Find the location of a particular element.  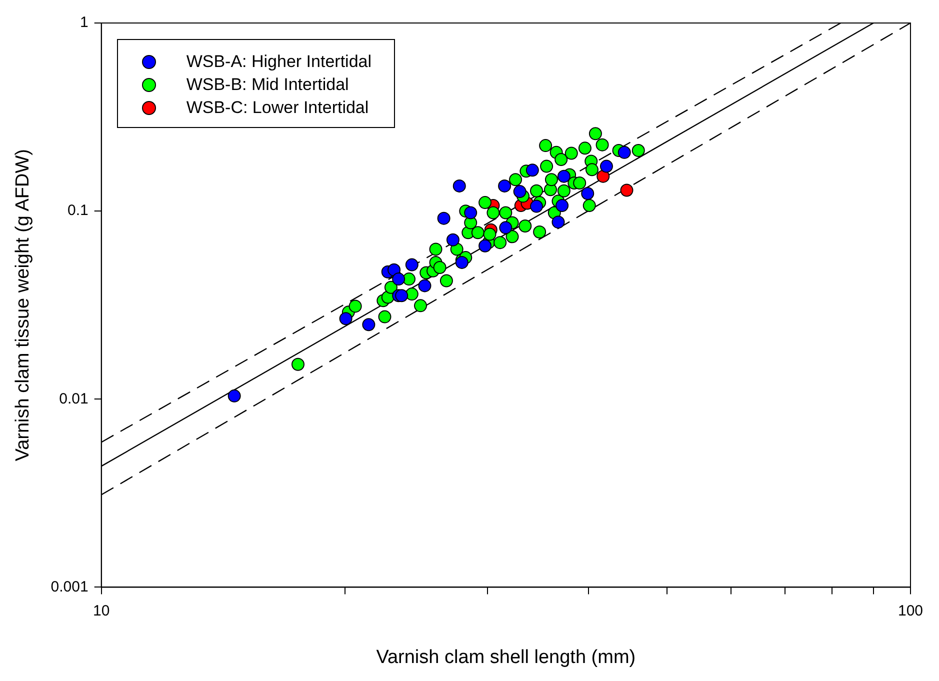

y-tick-label: 0.01 is located at coordinates (73, 399).